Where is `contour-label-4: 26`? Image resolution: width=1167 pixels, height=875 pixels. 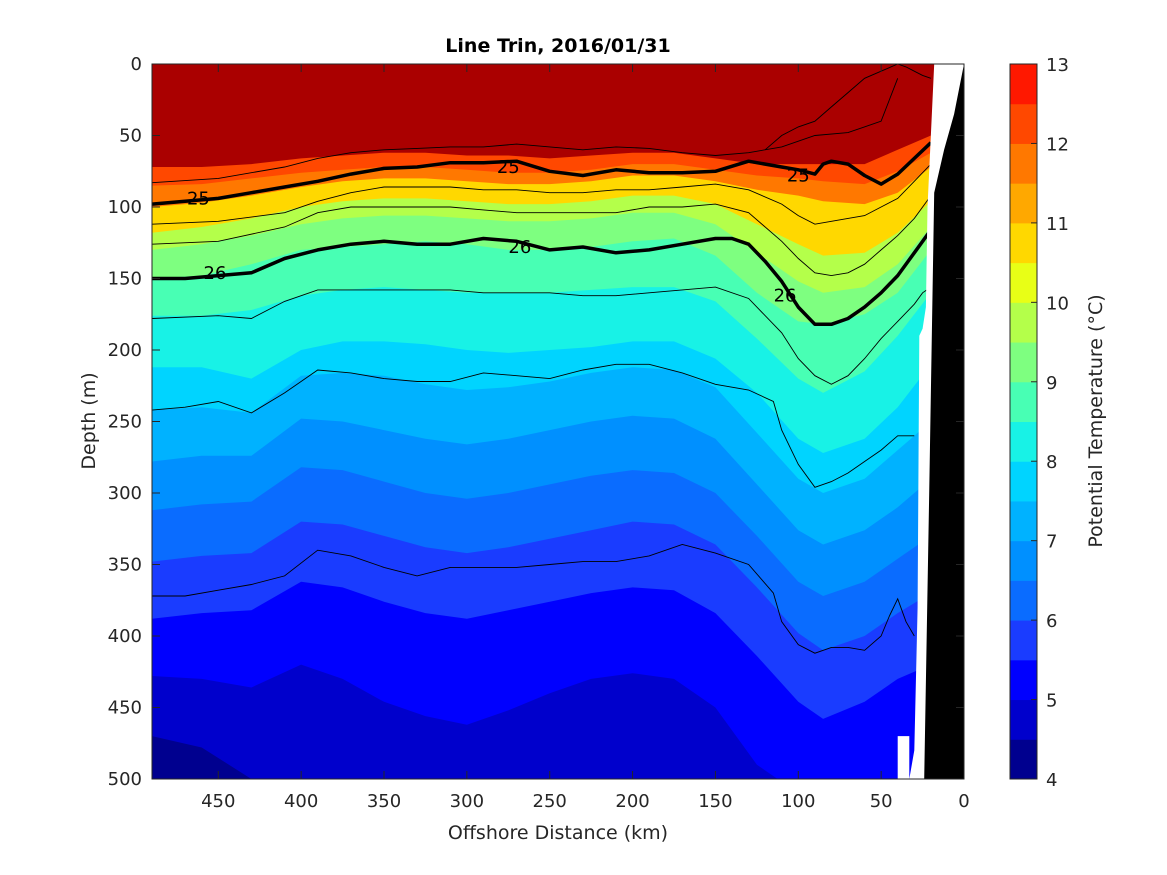
contour-label-4: 26 is located at coordinates (519, 247).